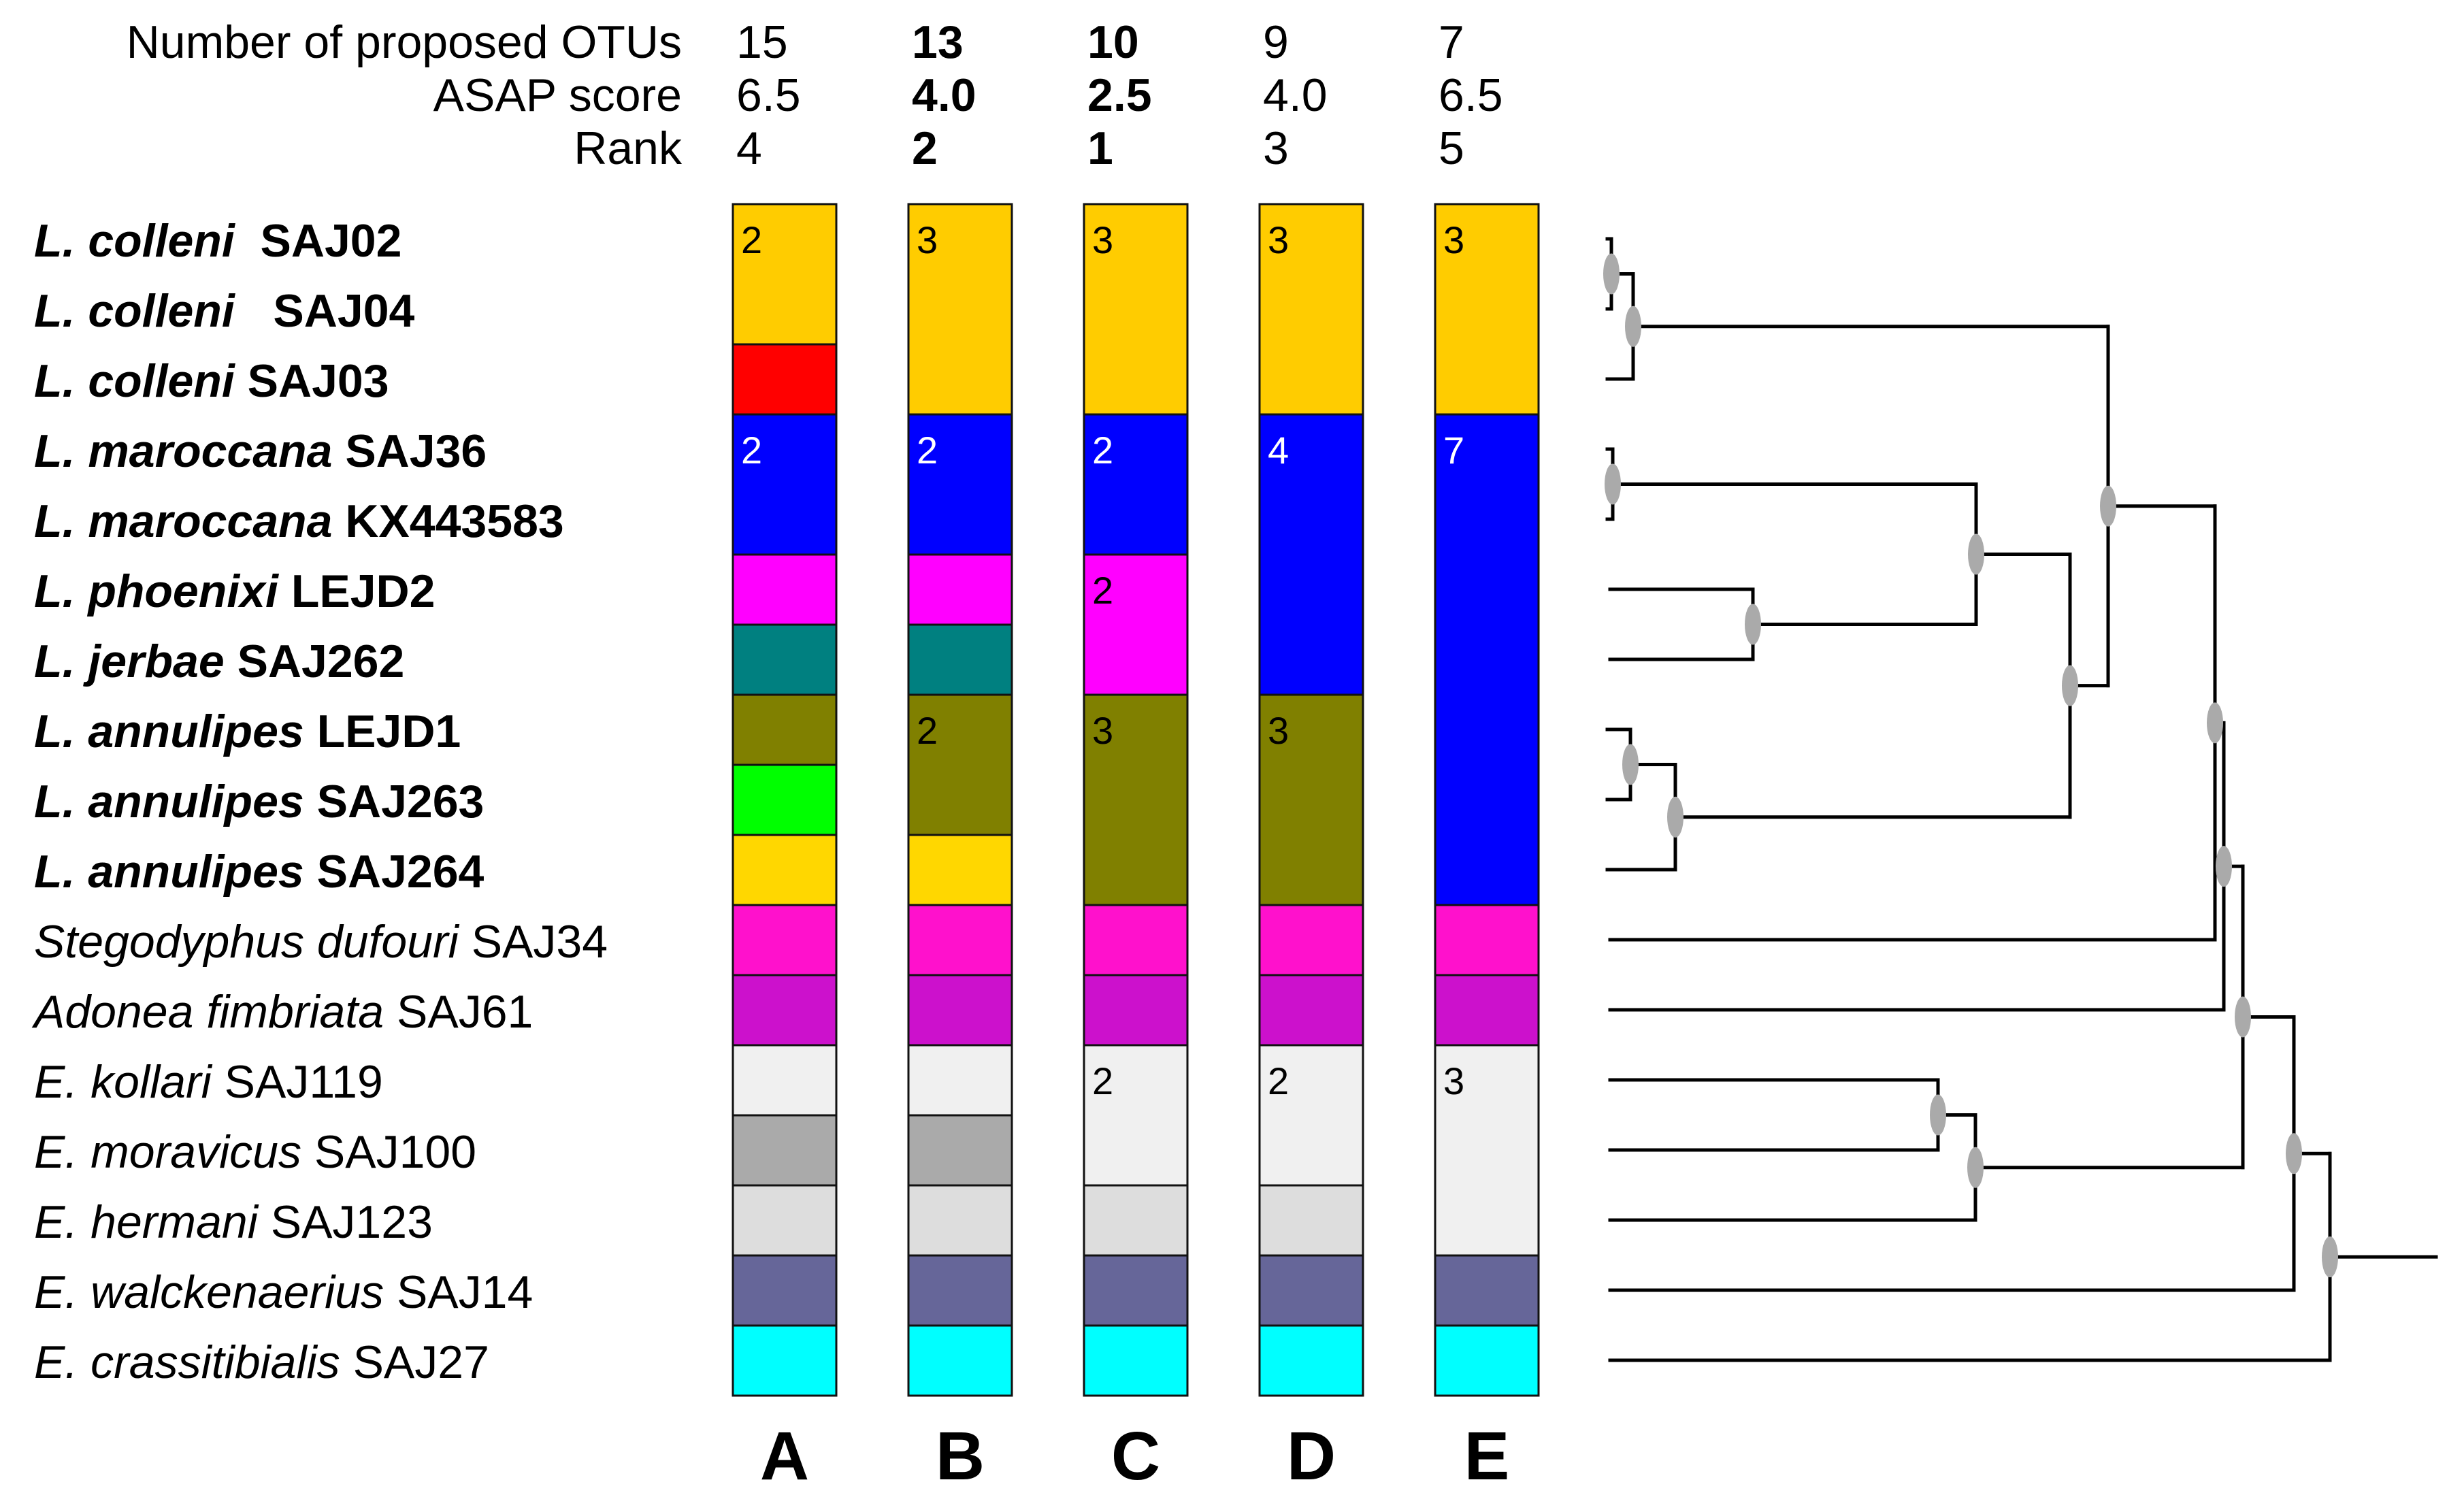  Describe the element at coordinates (1451, 148) in the screenshot. I see `rank-value-e: 5` at that location.